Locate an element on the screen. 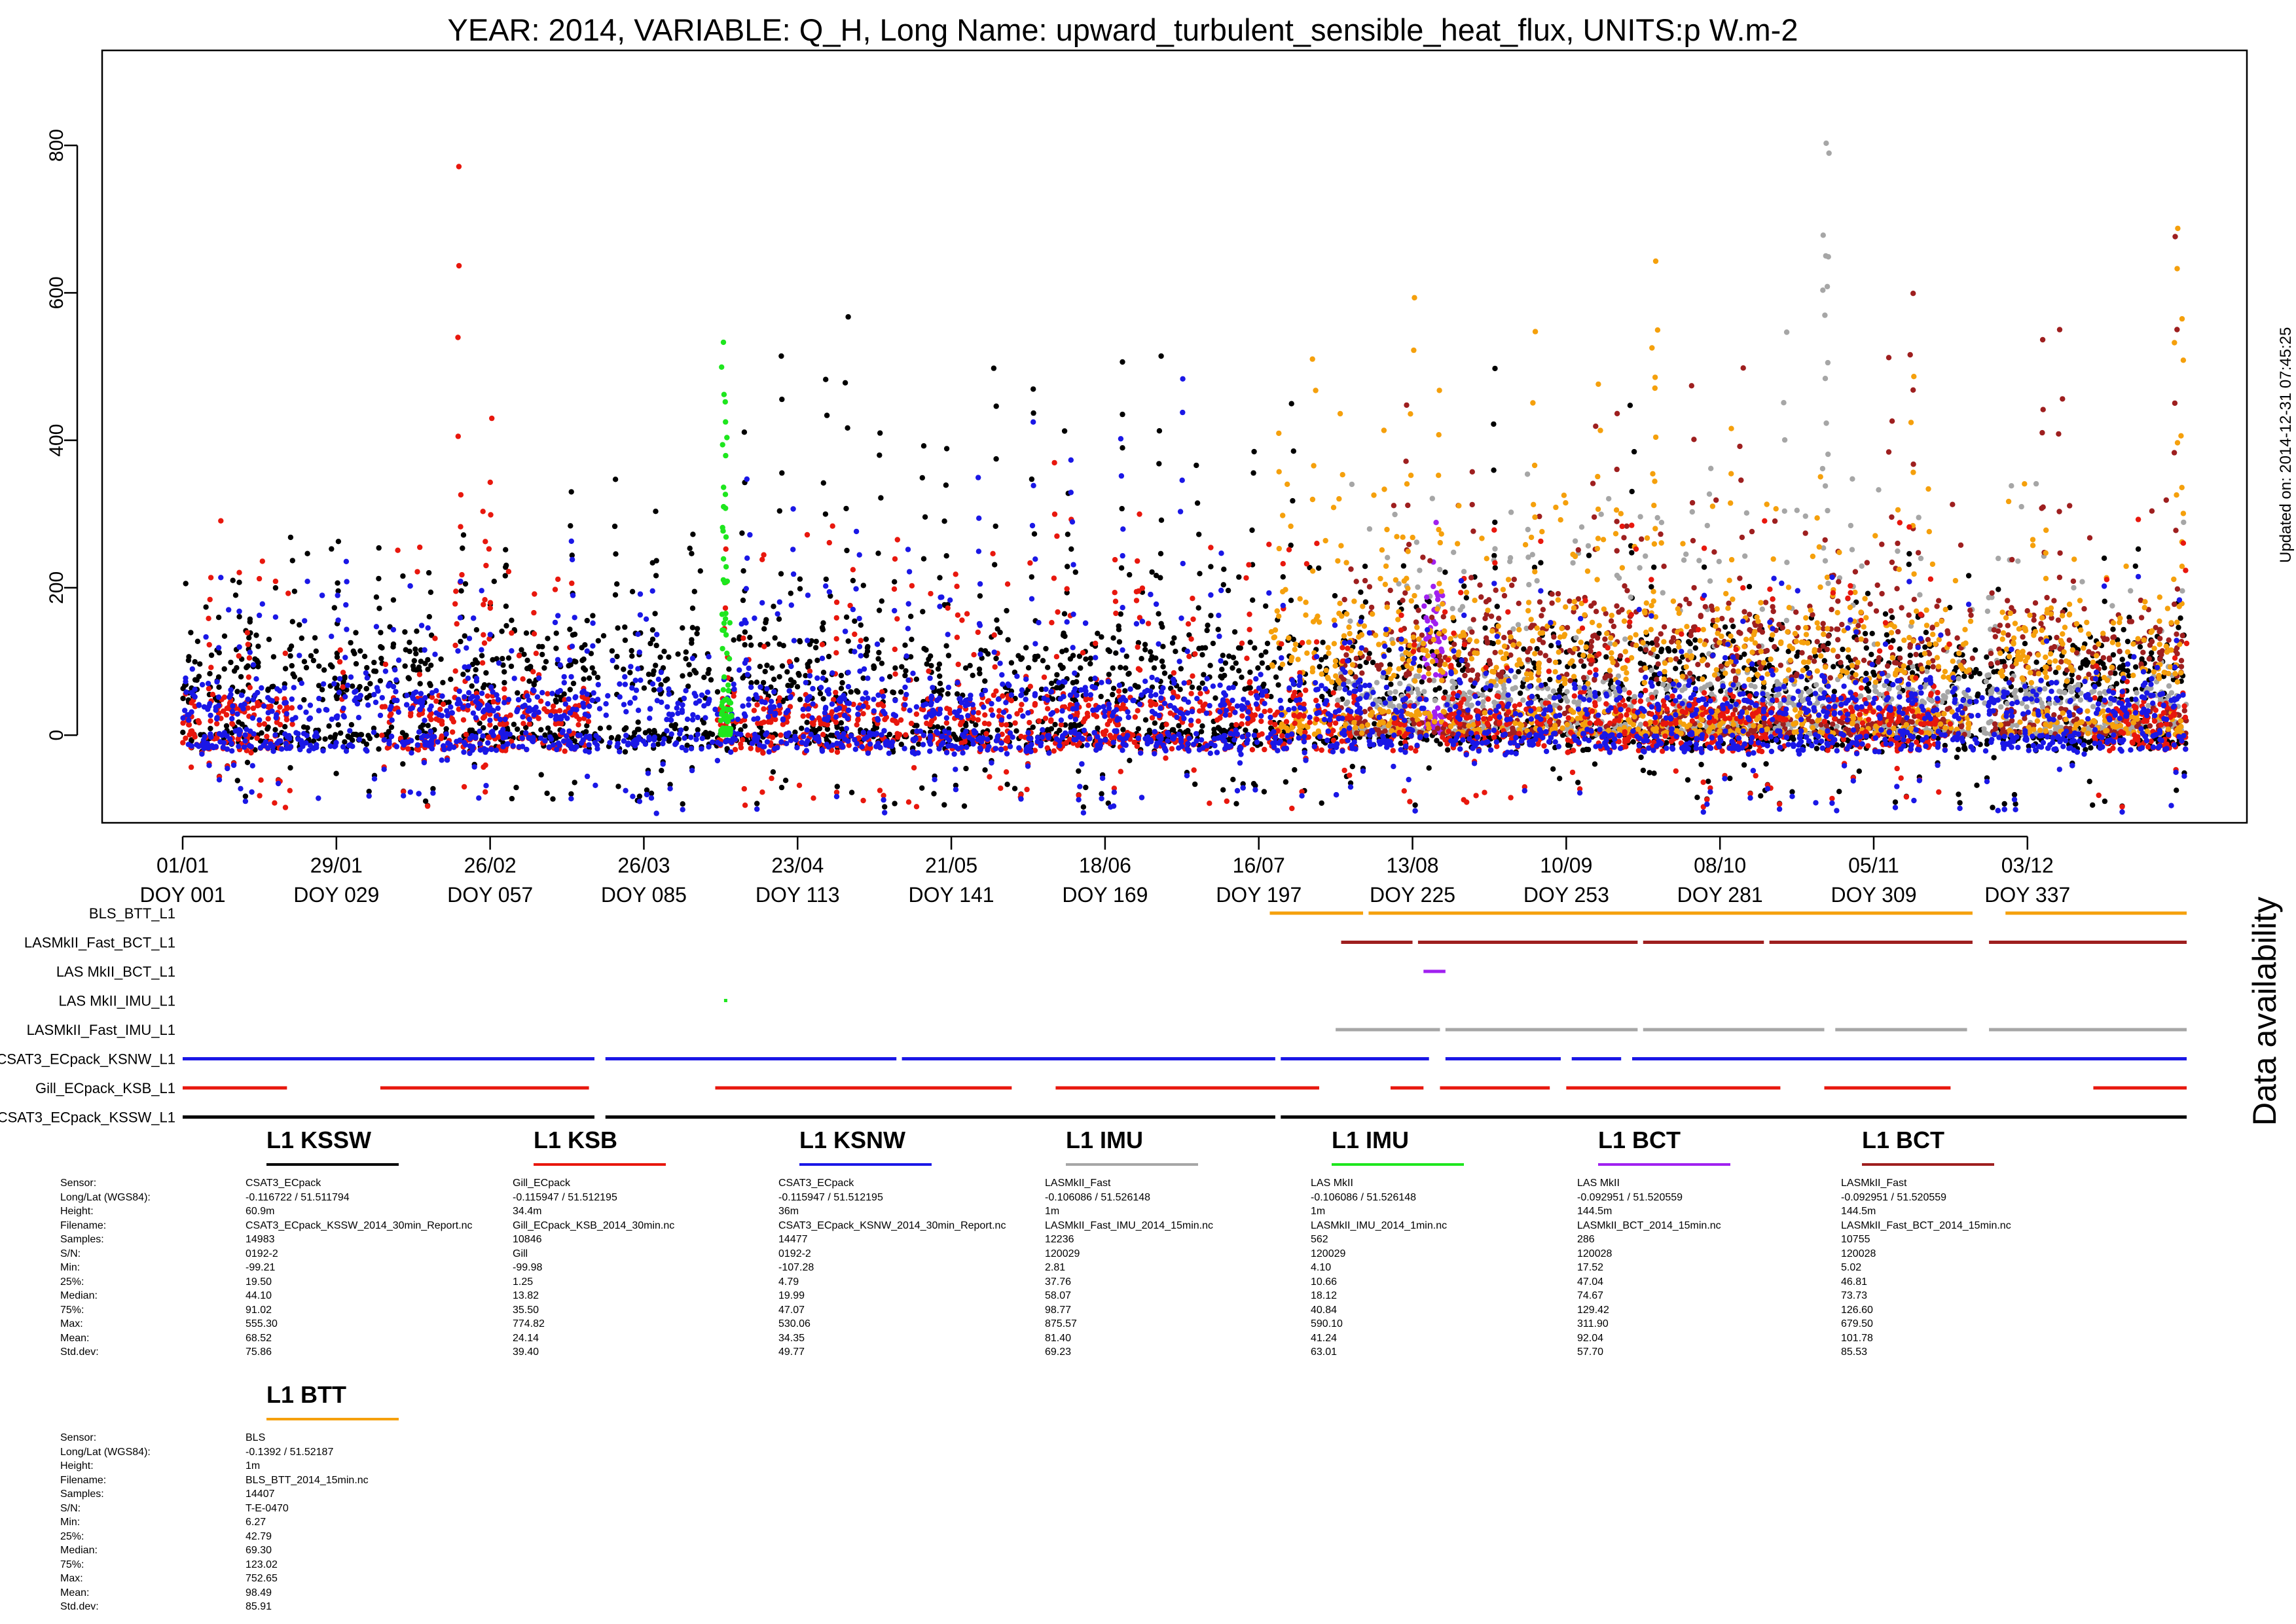  x-tick-date: 21/05 is located at coordinates (951, 865).